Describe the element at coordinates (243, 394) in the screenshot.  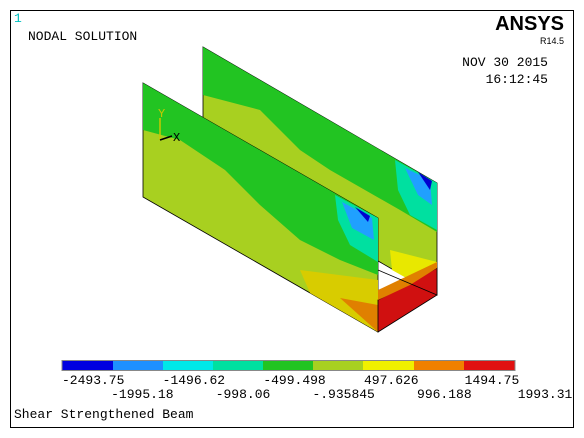
I see `legend-label: -998.06` at that location.